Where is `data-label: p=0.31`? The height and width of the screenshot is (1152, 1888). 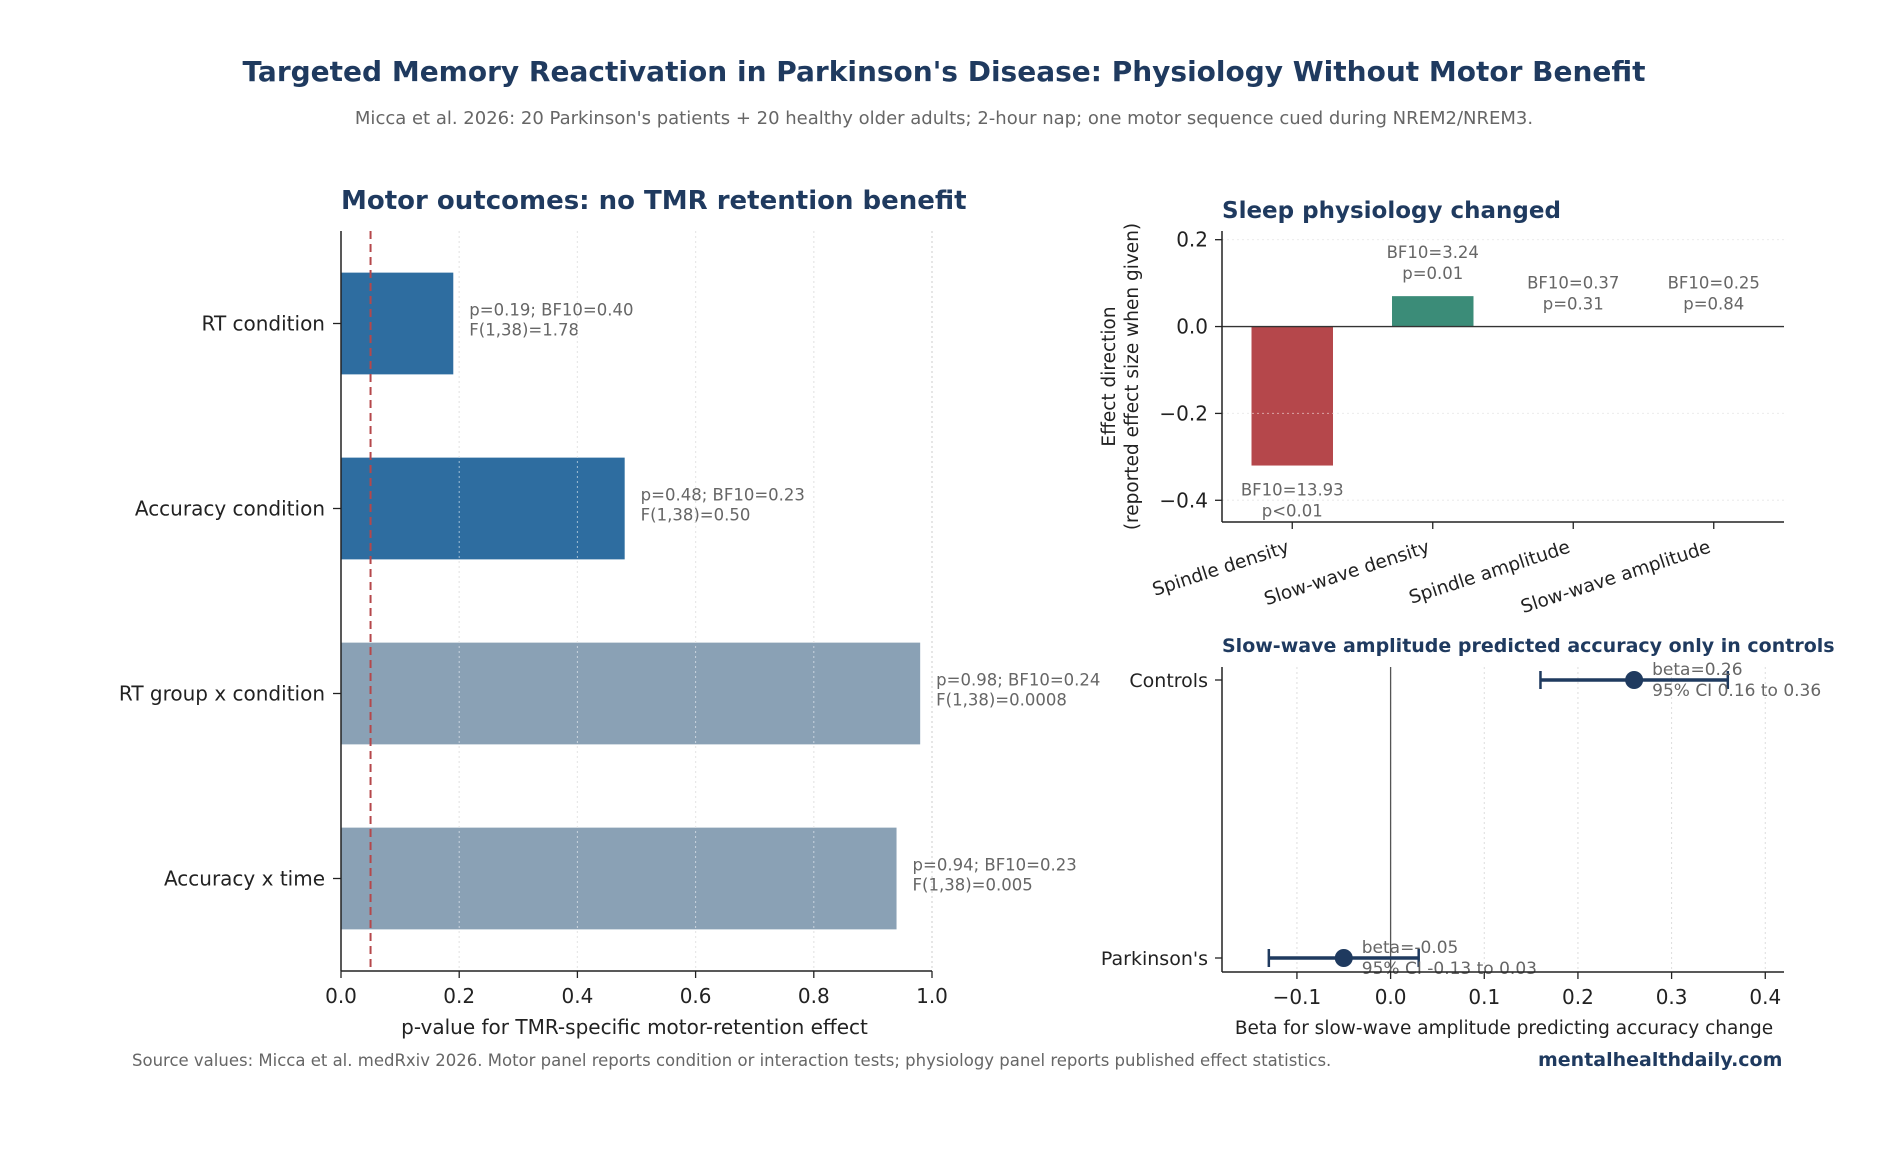 data-label: p=0.31 is located at coordinates (1573, 304).